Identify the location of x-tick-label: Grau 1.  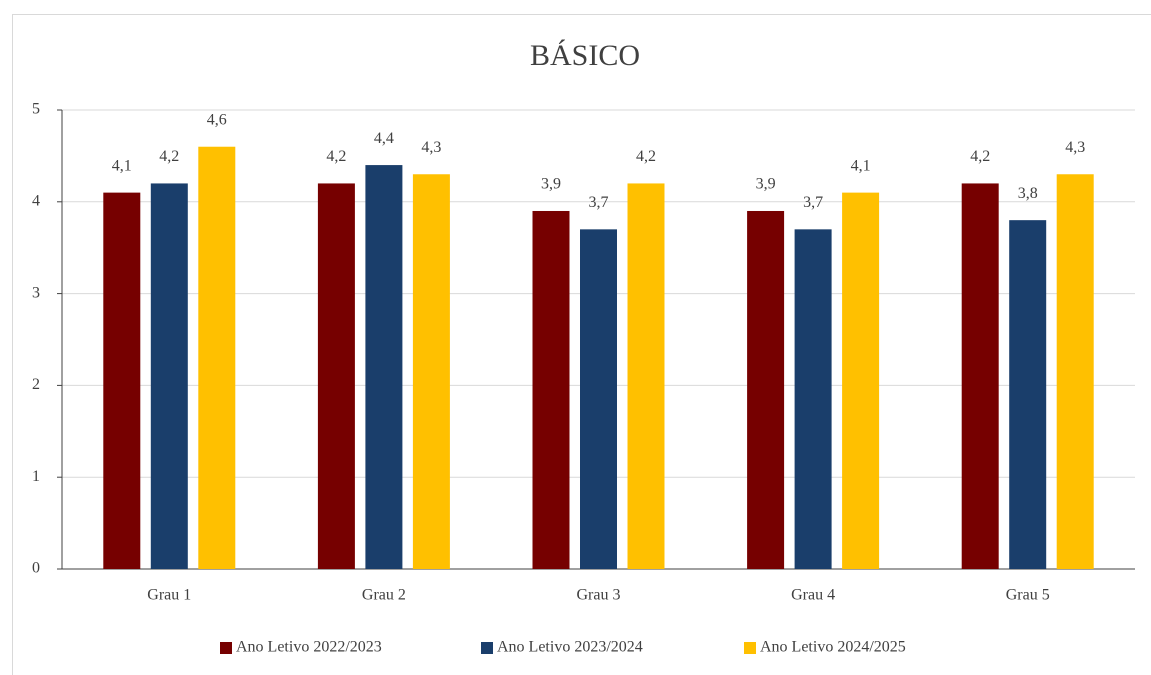
(169, 595).